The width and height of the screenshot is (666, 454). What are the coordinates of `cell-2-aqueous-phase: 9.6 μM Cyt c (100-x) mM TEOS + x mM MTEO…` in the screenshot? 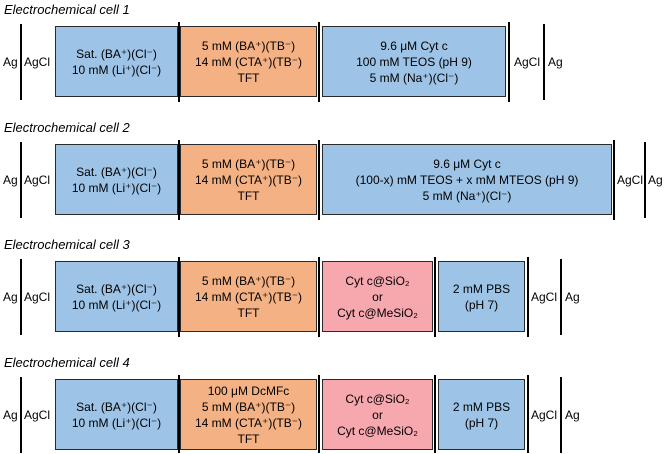 It's located at (467, 179).